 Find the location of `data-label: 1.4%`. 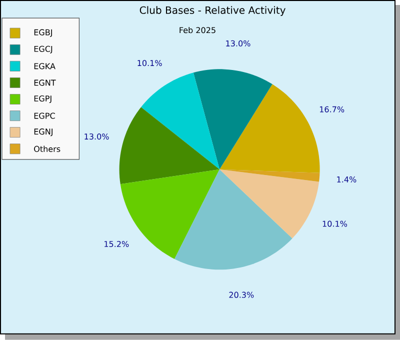

data-label: 1.4% is located at coordinates (346, 179).